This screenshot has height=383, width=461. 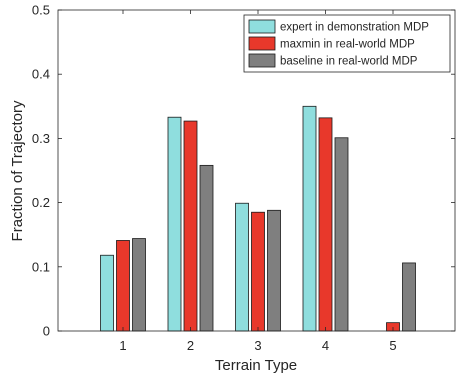 What do you see at coordinates (139, 285) in the screenshot?
I see `bar-cat1-series3` at bounding box center [139, 285].